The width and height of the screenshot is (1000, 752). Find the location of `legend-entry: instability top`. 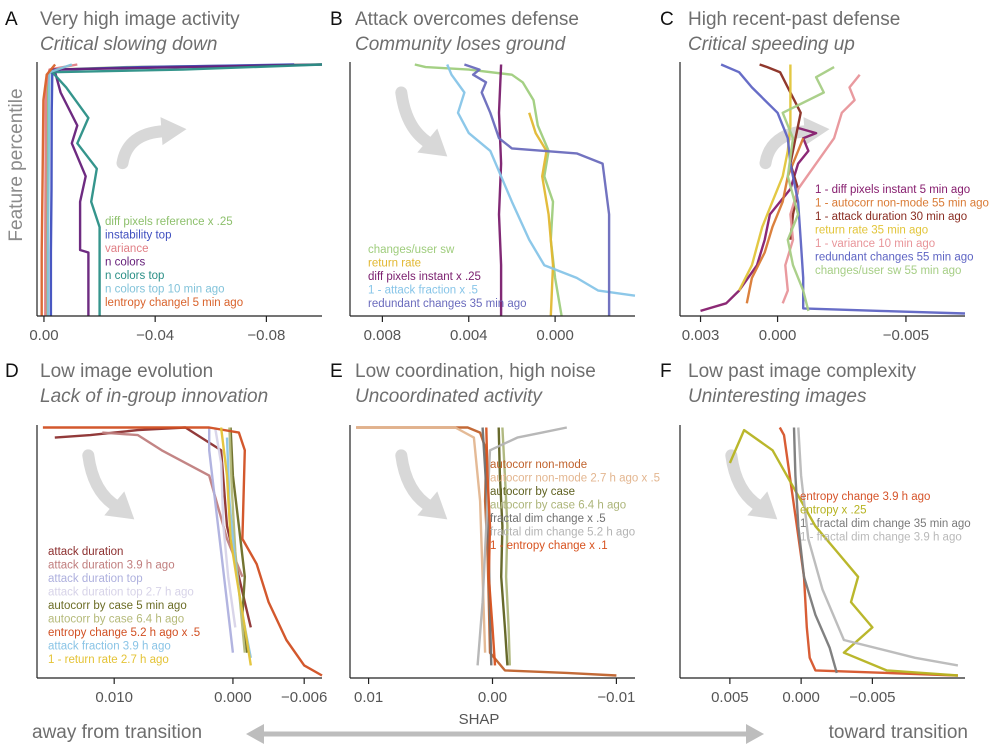

legend-entry: instability top is located at coordinates (138, 236).